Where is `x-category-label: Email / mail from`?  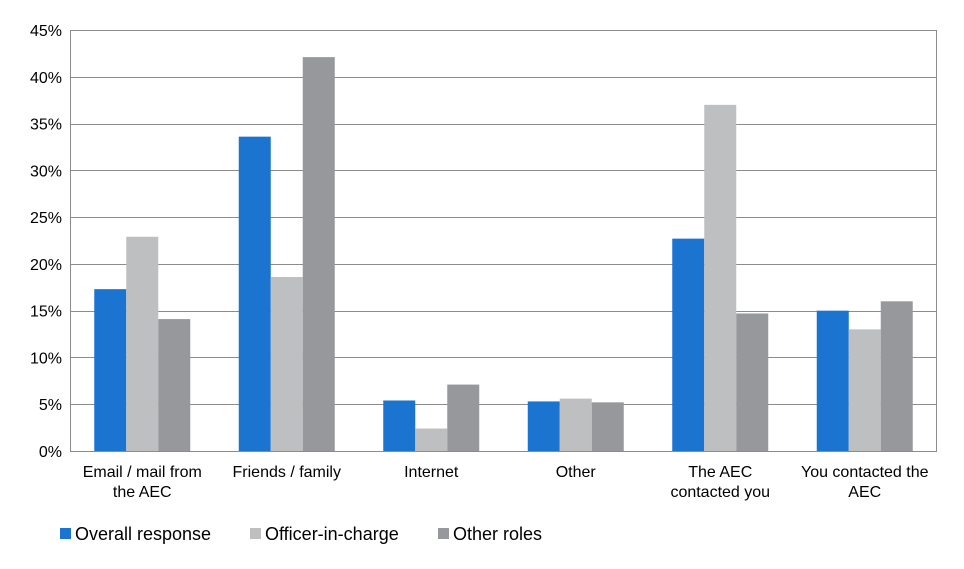 x-category-label: Email / mail from is located at coordinates (142, 472).